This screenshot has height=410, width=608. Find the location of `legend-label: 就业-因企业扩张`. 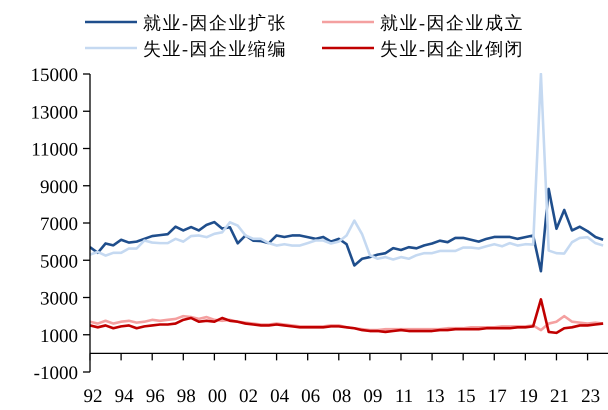

legend-label: 就业-因企业扩张 is located at coordinates (215, 23).